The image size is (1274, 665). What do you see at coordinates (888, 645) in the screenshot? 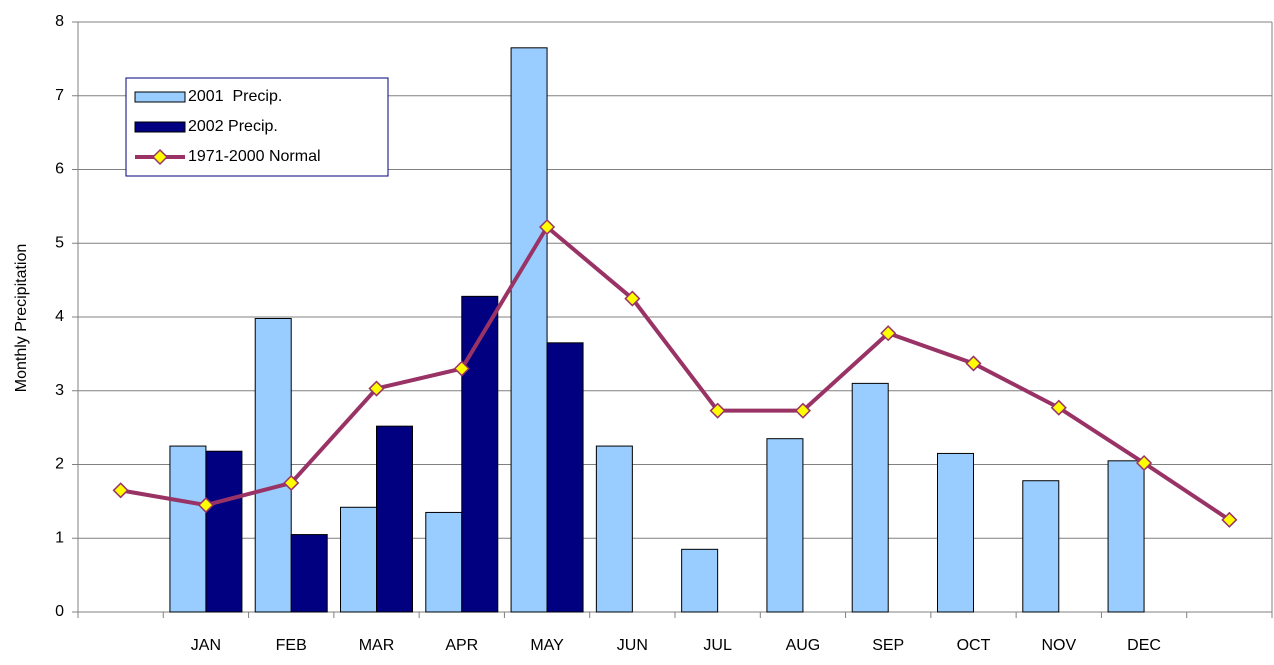
I see `x-tick-label: SEP` at bounding box center [888, 645].